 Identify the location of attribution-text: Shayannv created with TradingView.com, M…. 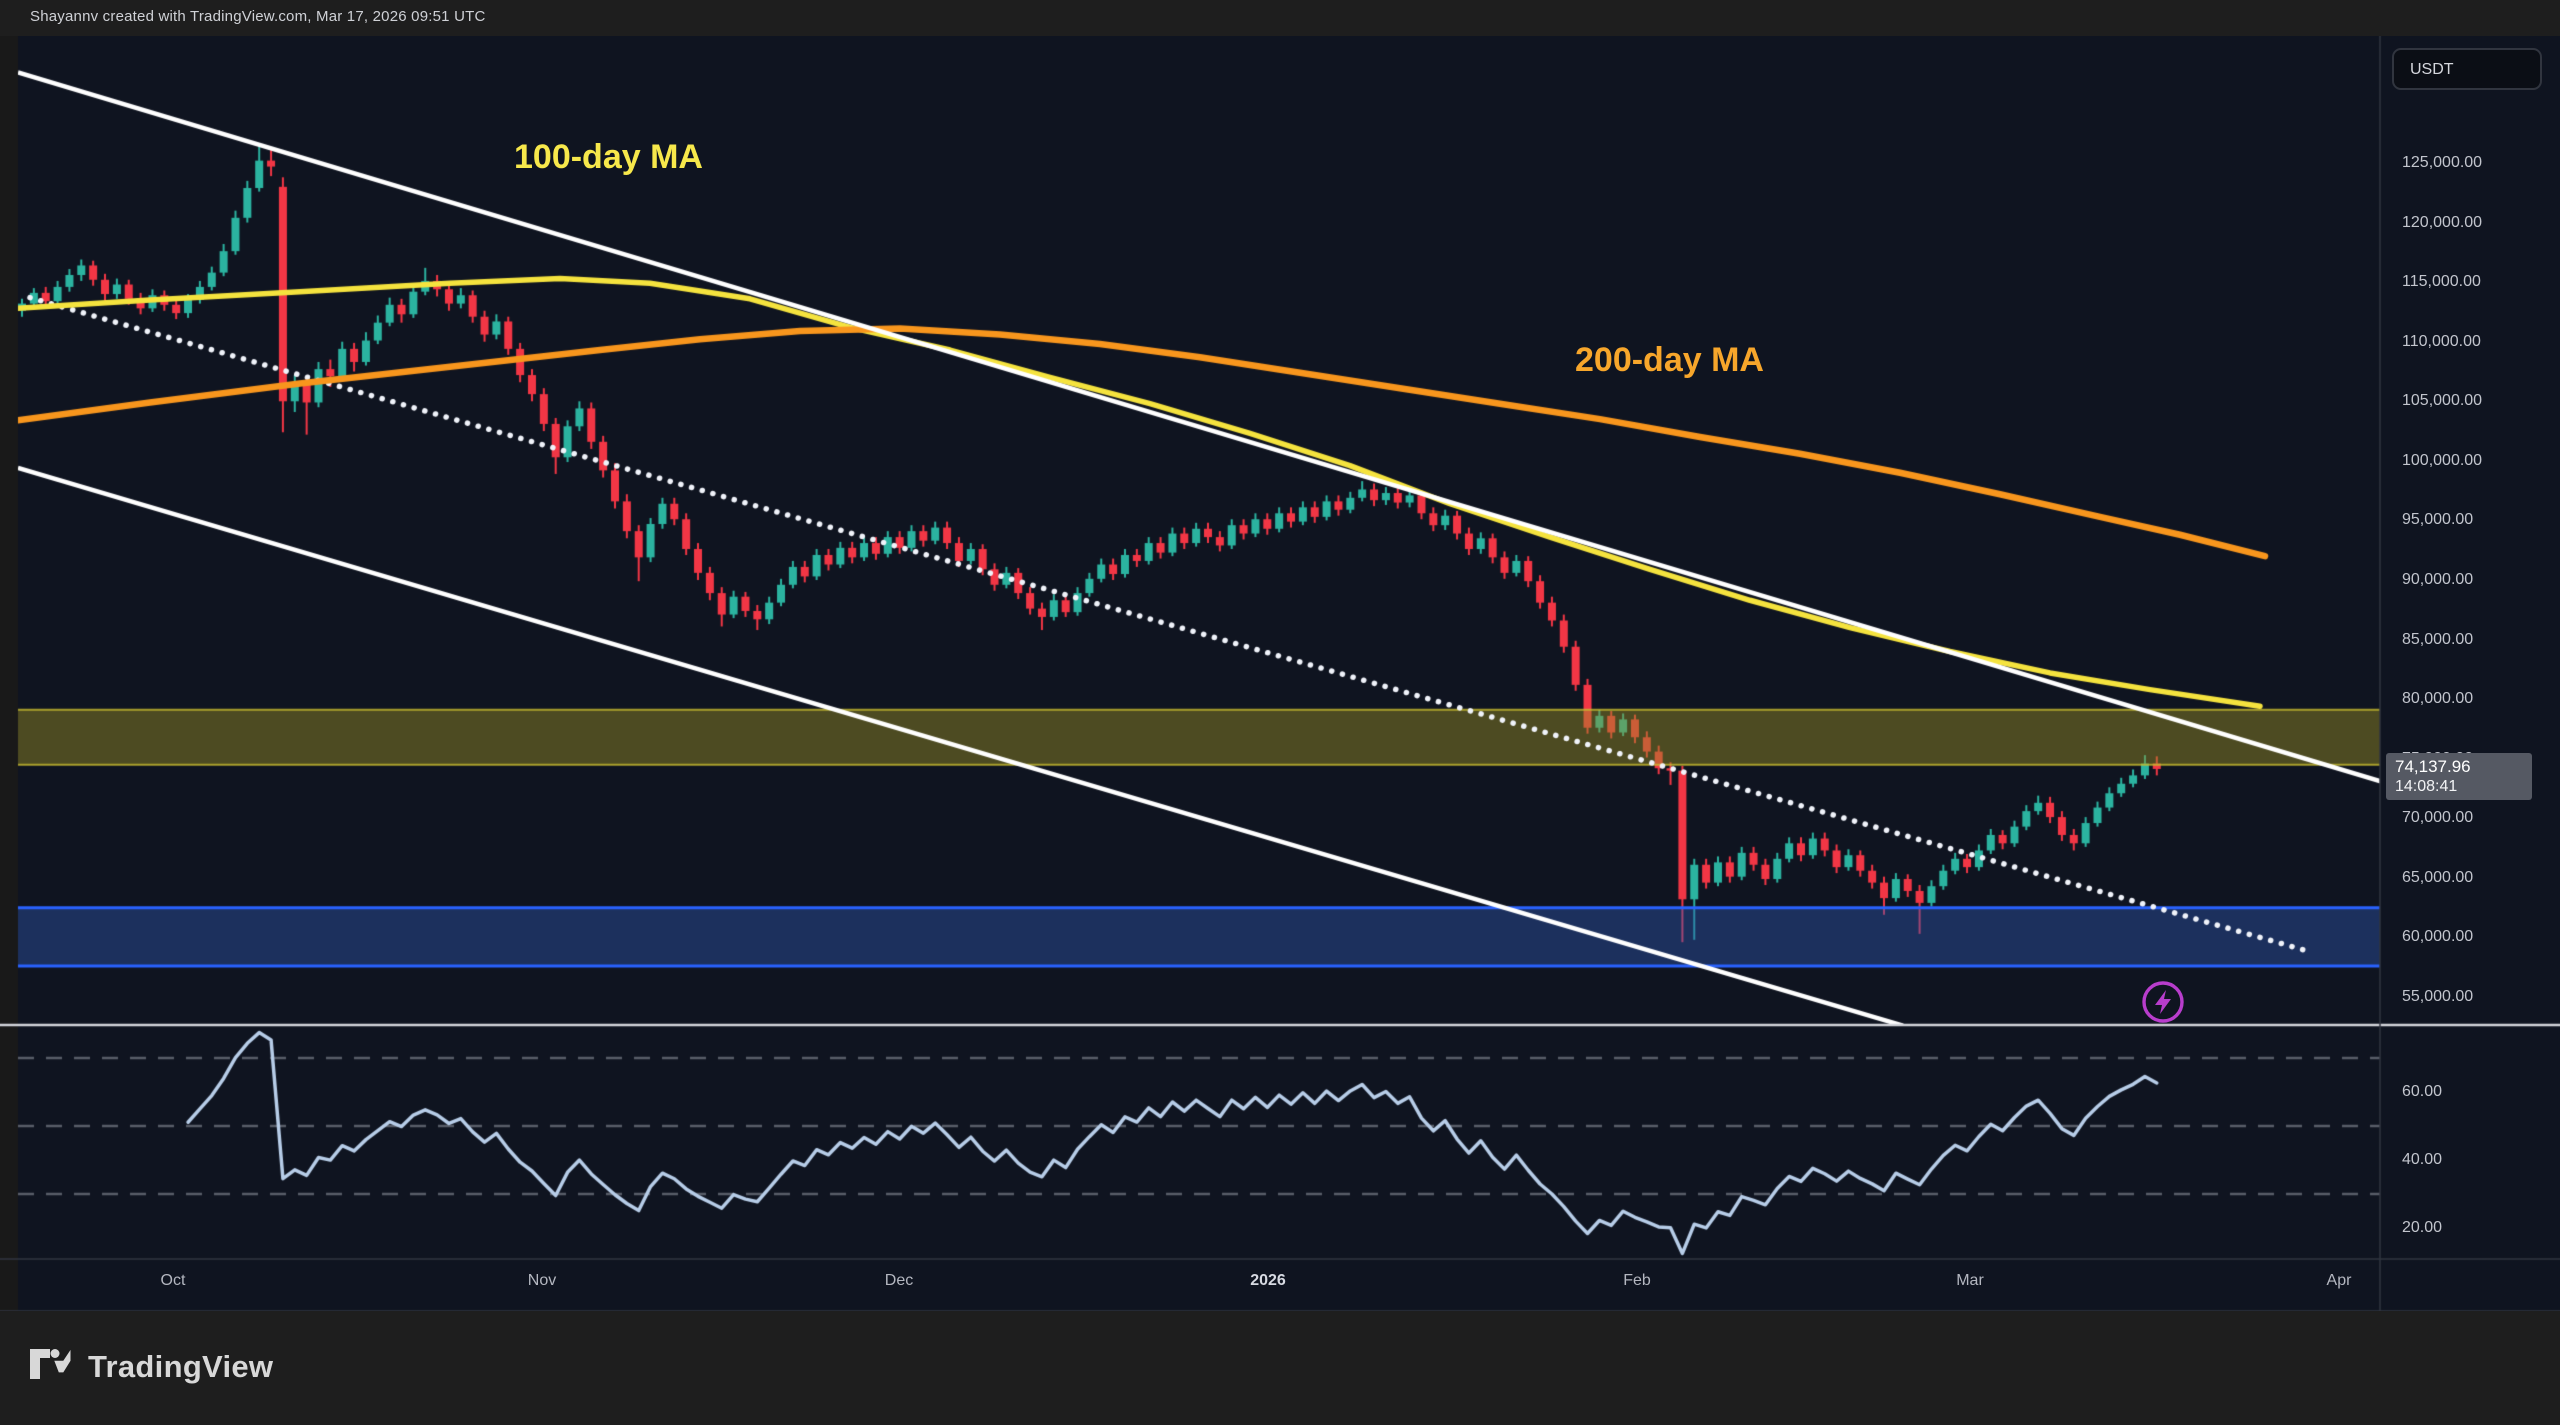
(258, 16).